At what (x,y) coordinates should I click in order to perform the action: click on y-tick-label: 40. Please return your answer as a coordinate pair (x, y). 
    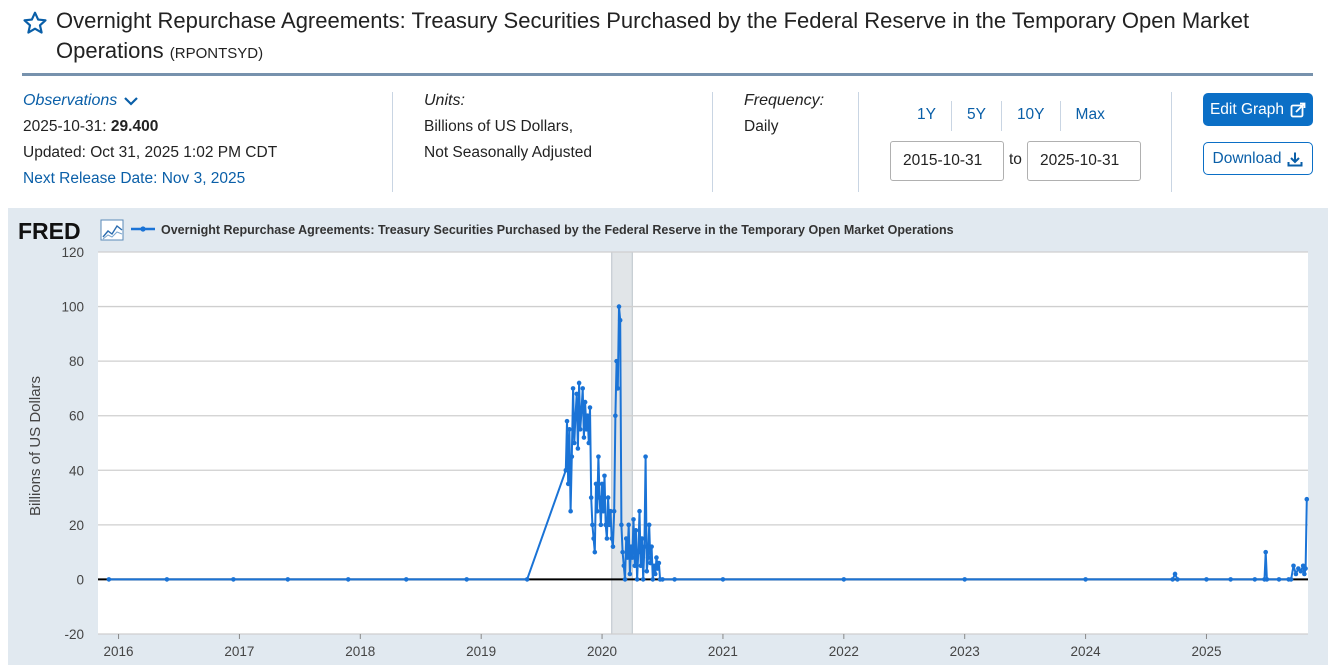
    Looking at the image, I should click on (76, 470).